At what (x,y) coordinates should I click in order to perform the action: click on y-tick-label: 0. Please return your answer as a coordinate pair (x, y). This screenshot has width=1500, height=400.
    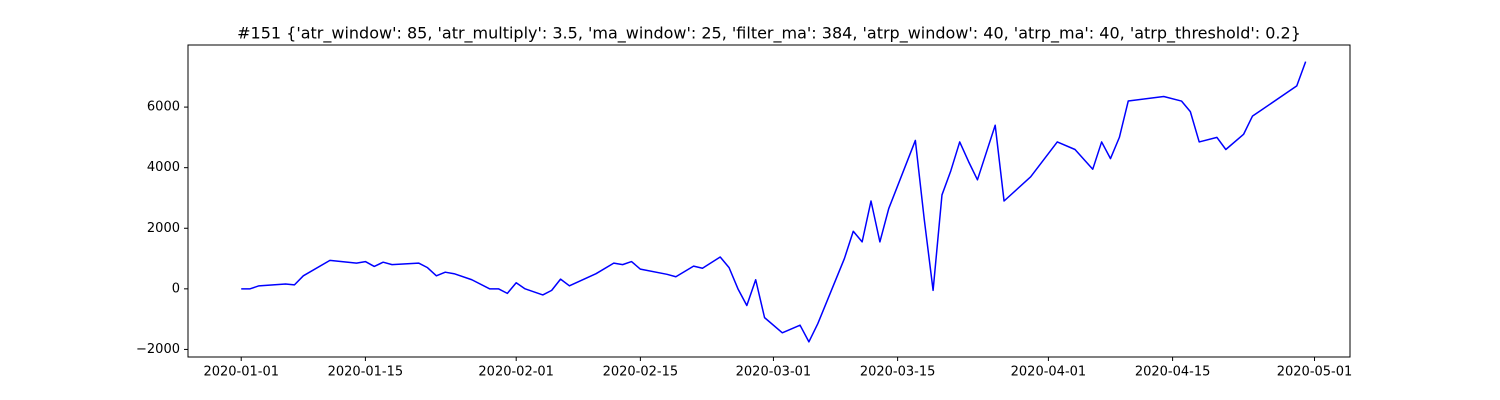
    Looking at the image, I should click on (176, 288).